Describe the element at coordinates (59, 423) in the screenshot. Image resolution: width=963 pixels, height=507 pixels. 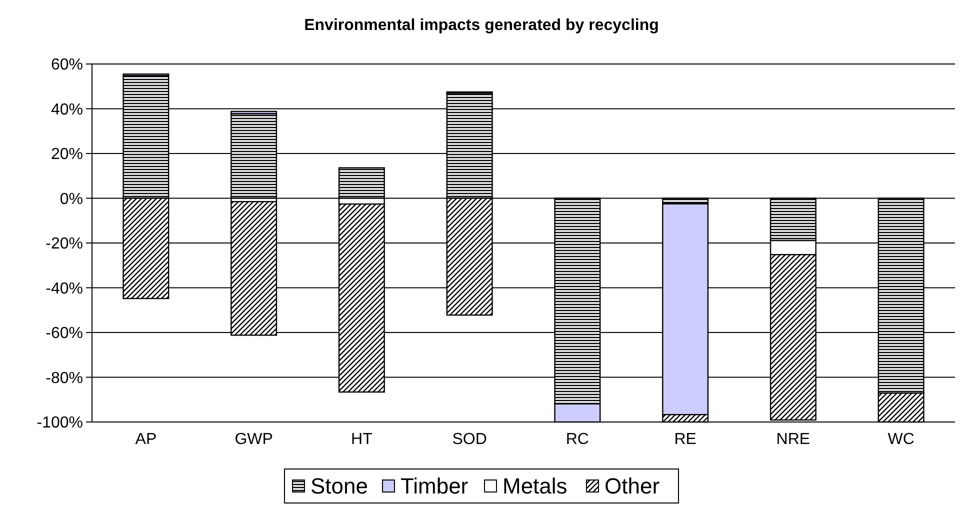
I see `y-tick-label: -100%` at that location.